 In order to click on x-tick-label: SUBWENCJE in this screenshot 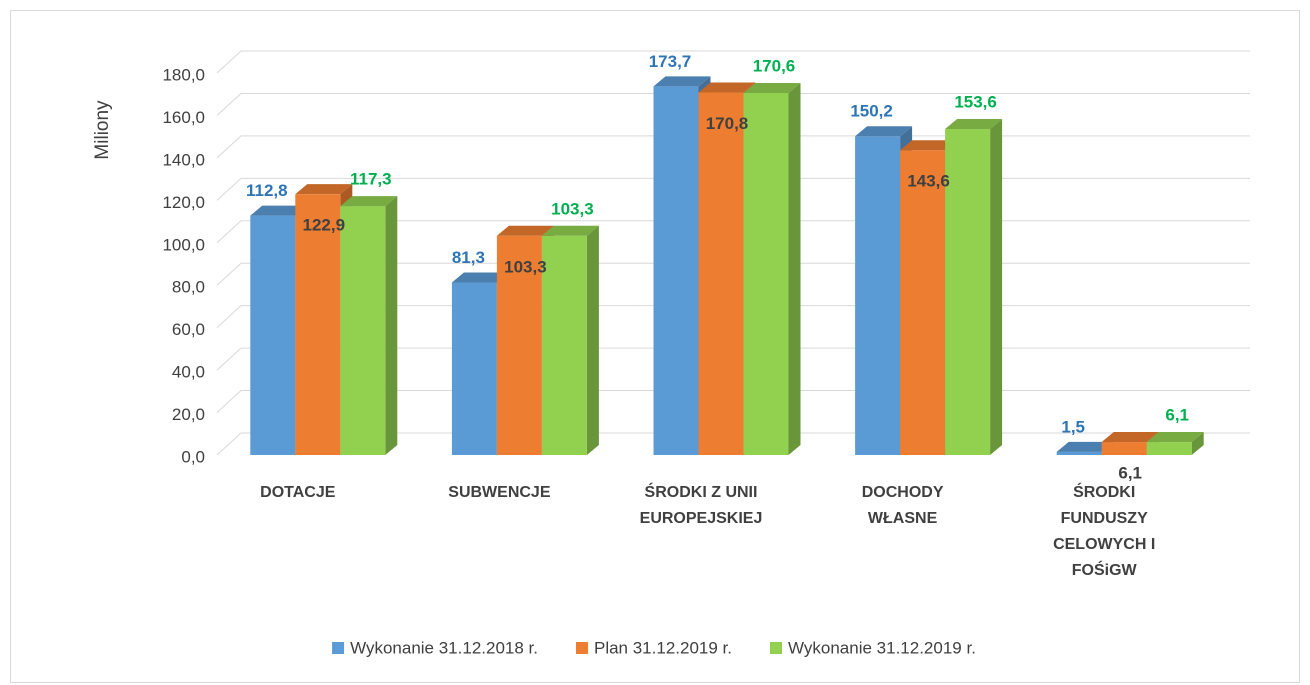, I will do `click(499, 492)`.